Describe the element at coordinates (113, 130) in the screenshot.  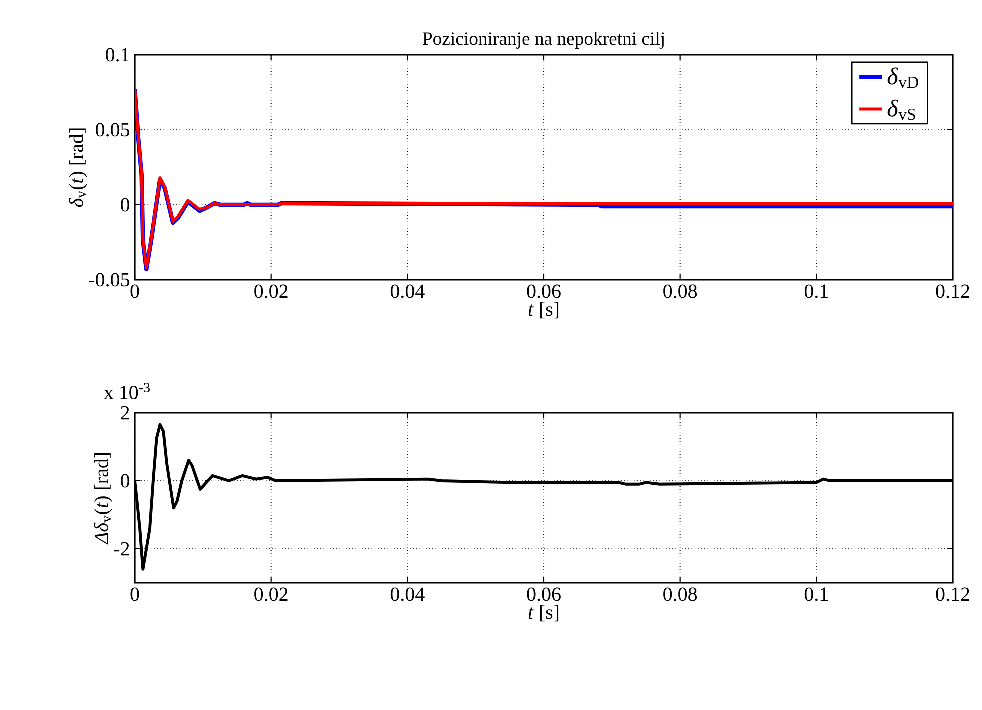
I see `y-tick-label: 0.05` at that location.